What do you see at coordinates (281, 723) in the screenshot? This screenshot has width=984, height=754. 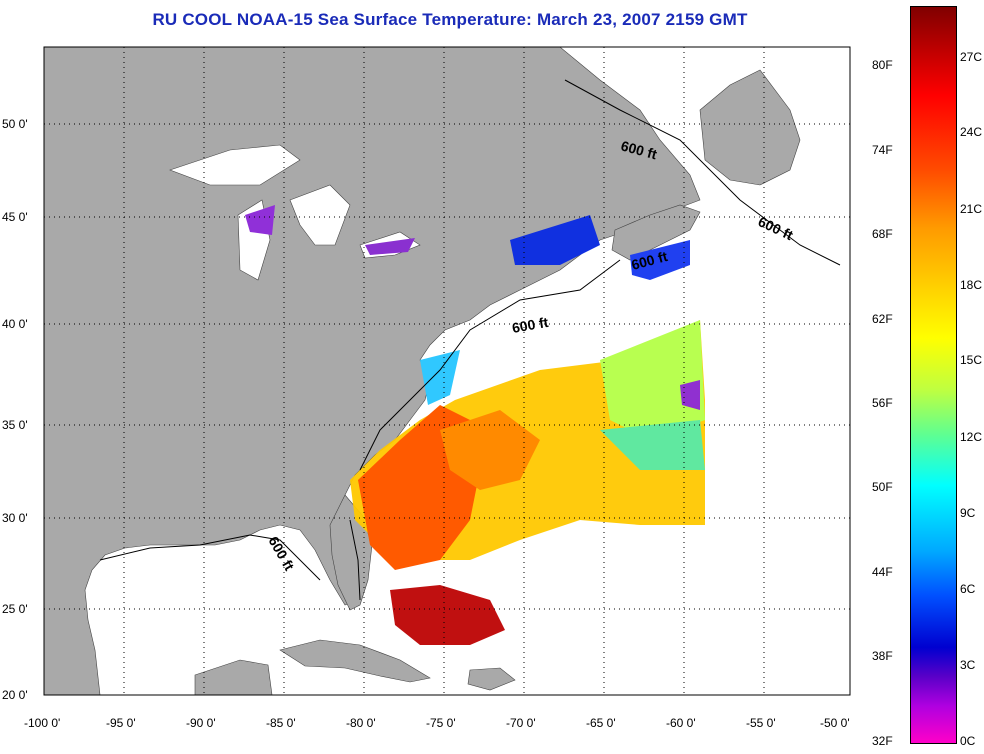 I see `lon-label: -85 0'` at bounding box center [281, 723].